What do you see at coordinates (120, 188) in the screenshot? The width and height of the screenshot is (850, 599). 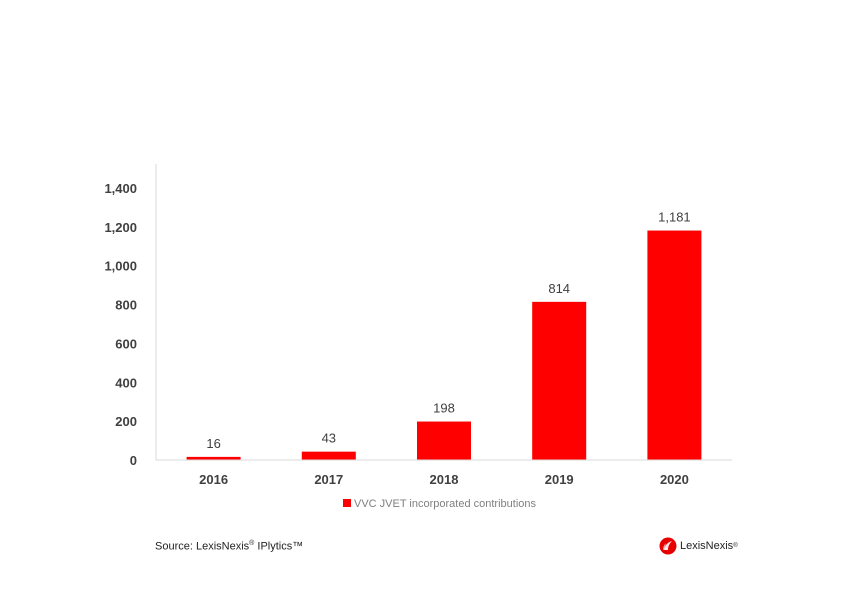 I see `y-tick-label: 1,400` at bounding box center [120, 188].